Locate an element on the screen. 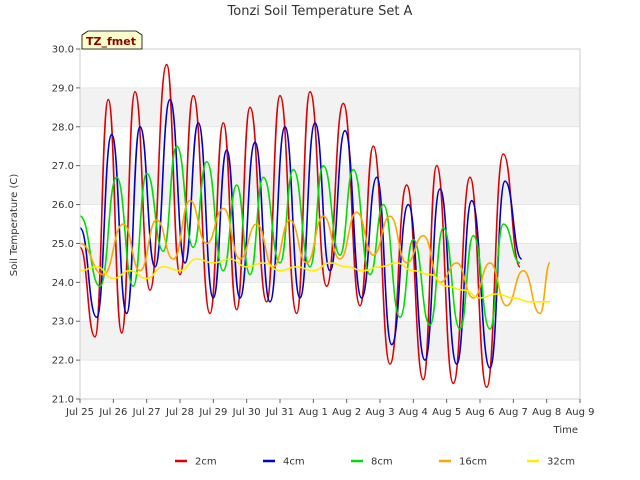  x-tick-label: Aug 1 is located at coordinates (313, 412).